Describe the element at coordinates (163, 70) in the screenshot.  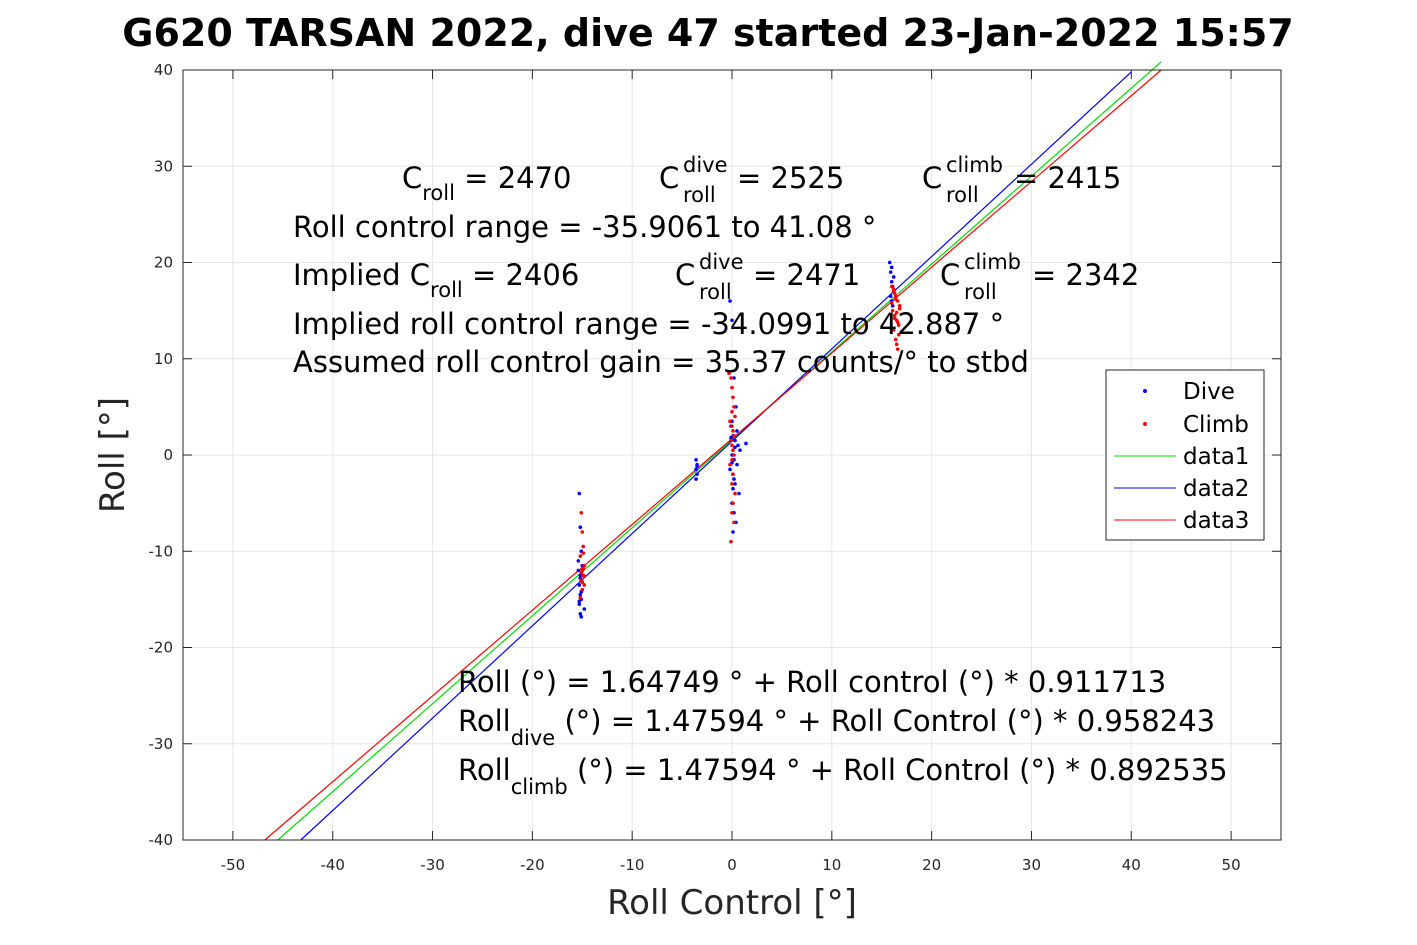
I see `y-tick-label: 40` at that location.